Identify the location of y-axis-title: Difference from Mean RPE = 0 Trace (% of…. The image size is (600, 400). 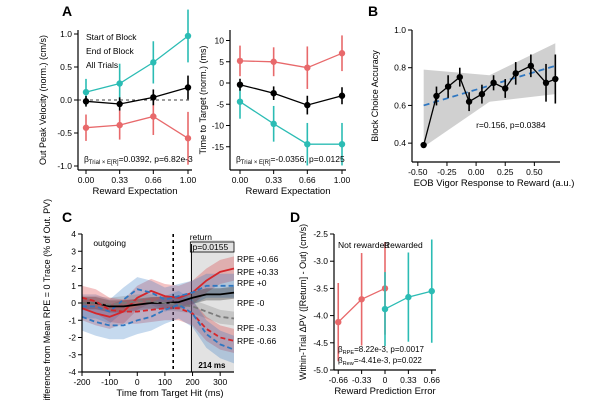
(47, 299).